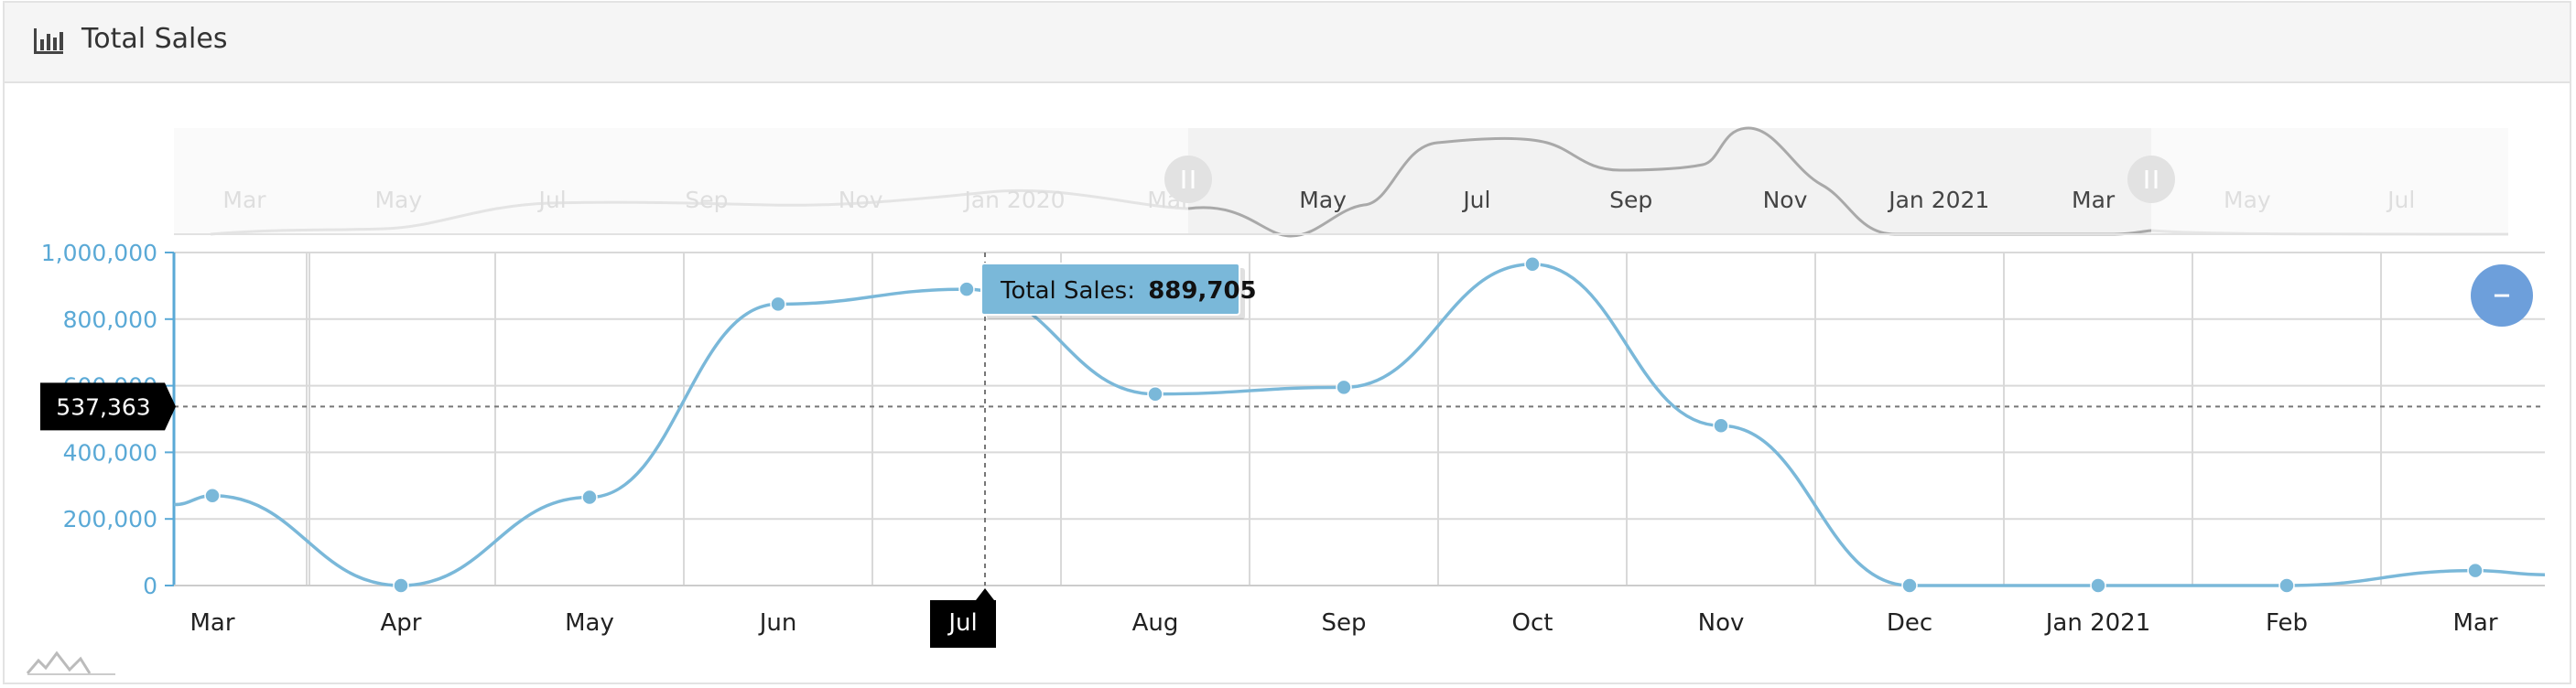 The image size is (2576, 688). What do you see at coordinates (110, 452) in the screenshot?
I see `y-tick-label: 400,000` at bounding box center [110, 452].